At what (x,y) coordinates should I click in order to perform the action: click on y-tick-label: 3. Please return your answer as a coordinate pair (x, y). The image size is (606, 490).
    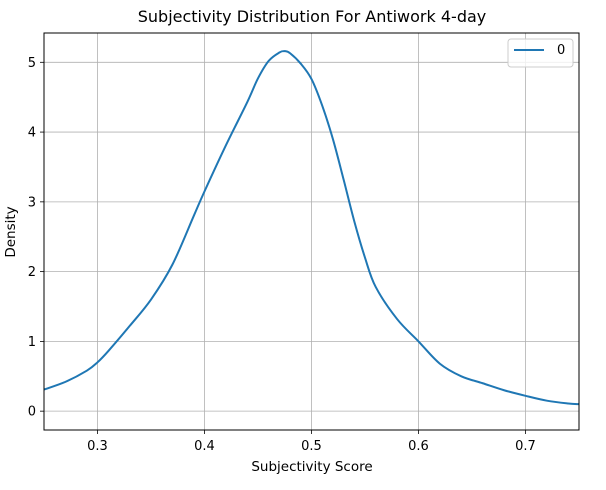
    Looking at the image, I should click on (32, 202).